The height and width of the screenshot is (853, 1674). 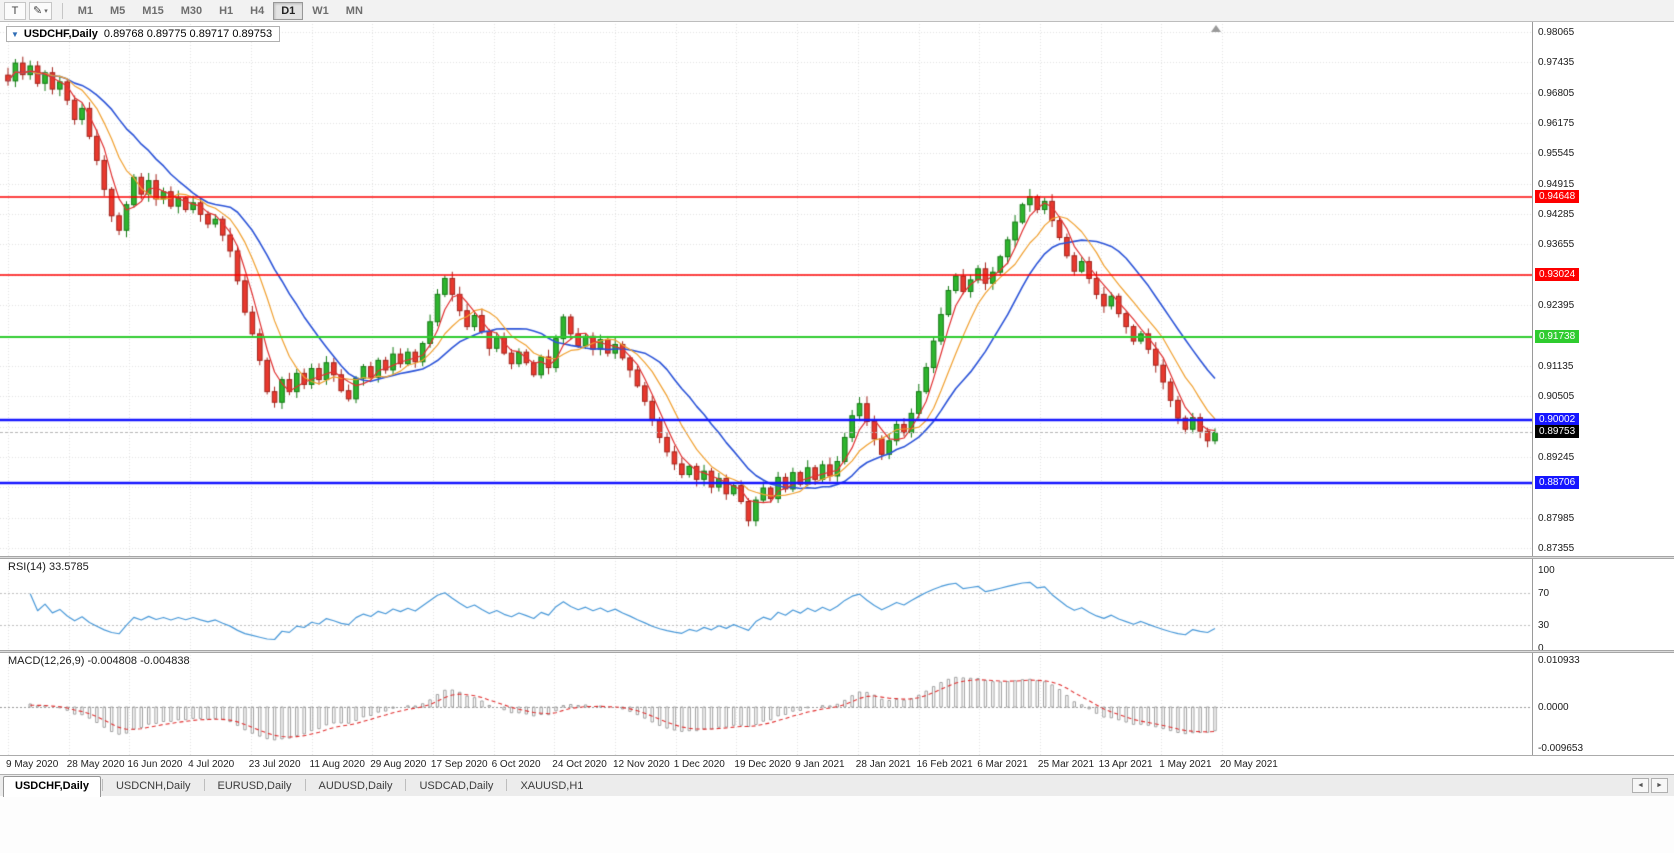 I want to click on price-label-pivot-line: 0.91738, so click(x=1557, y=336).